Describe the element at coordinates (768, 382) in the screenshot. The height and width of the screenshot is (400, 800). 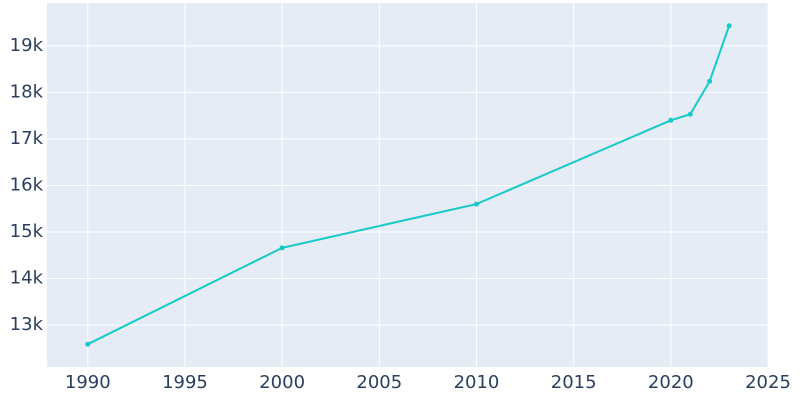
I see `x-tick-label: 2025` at that location.